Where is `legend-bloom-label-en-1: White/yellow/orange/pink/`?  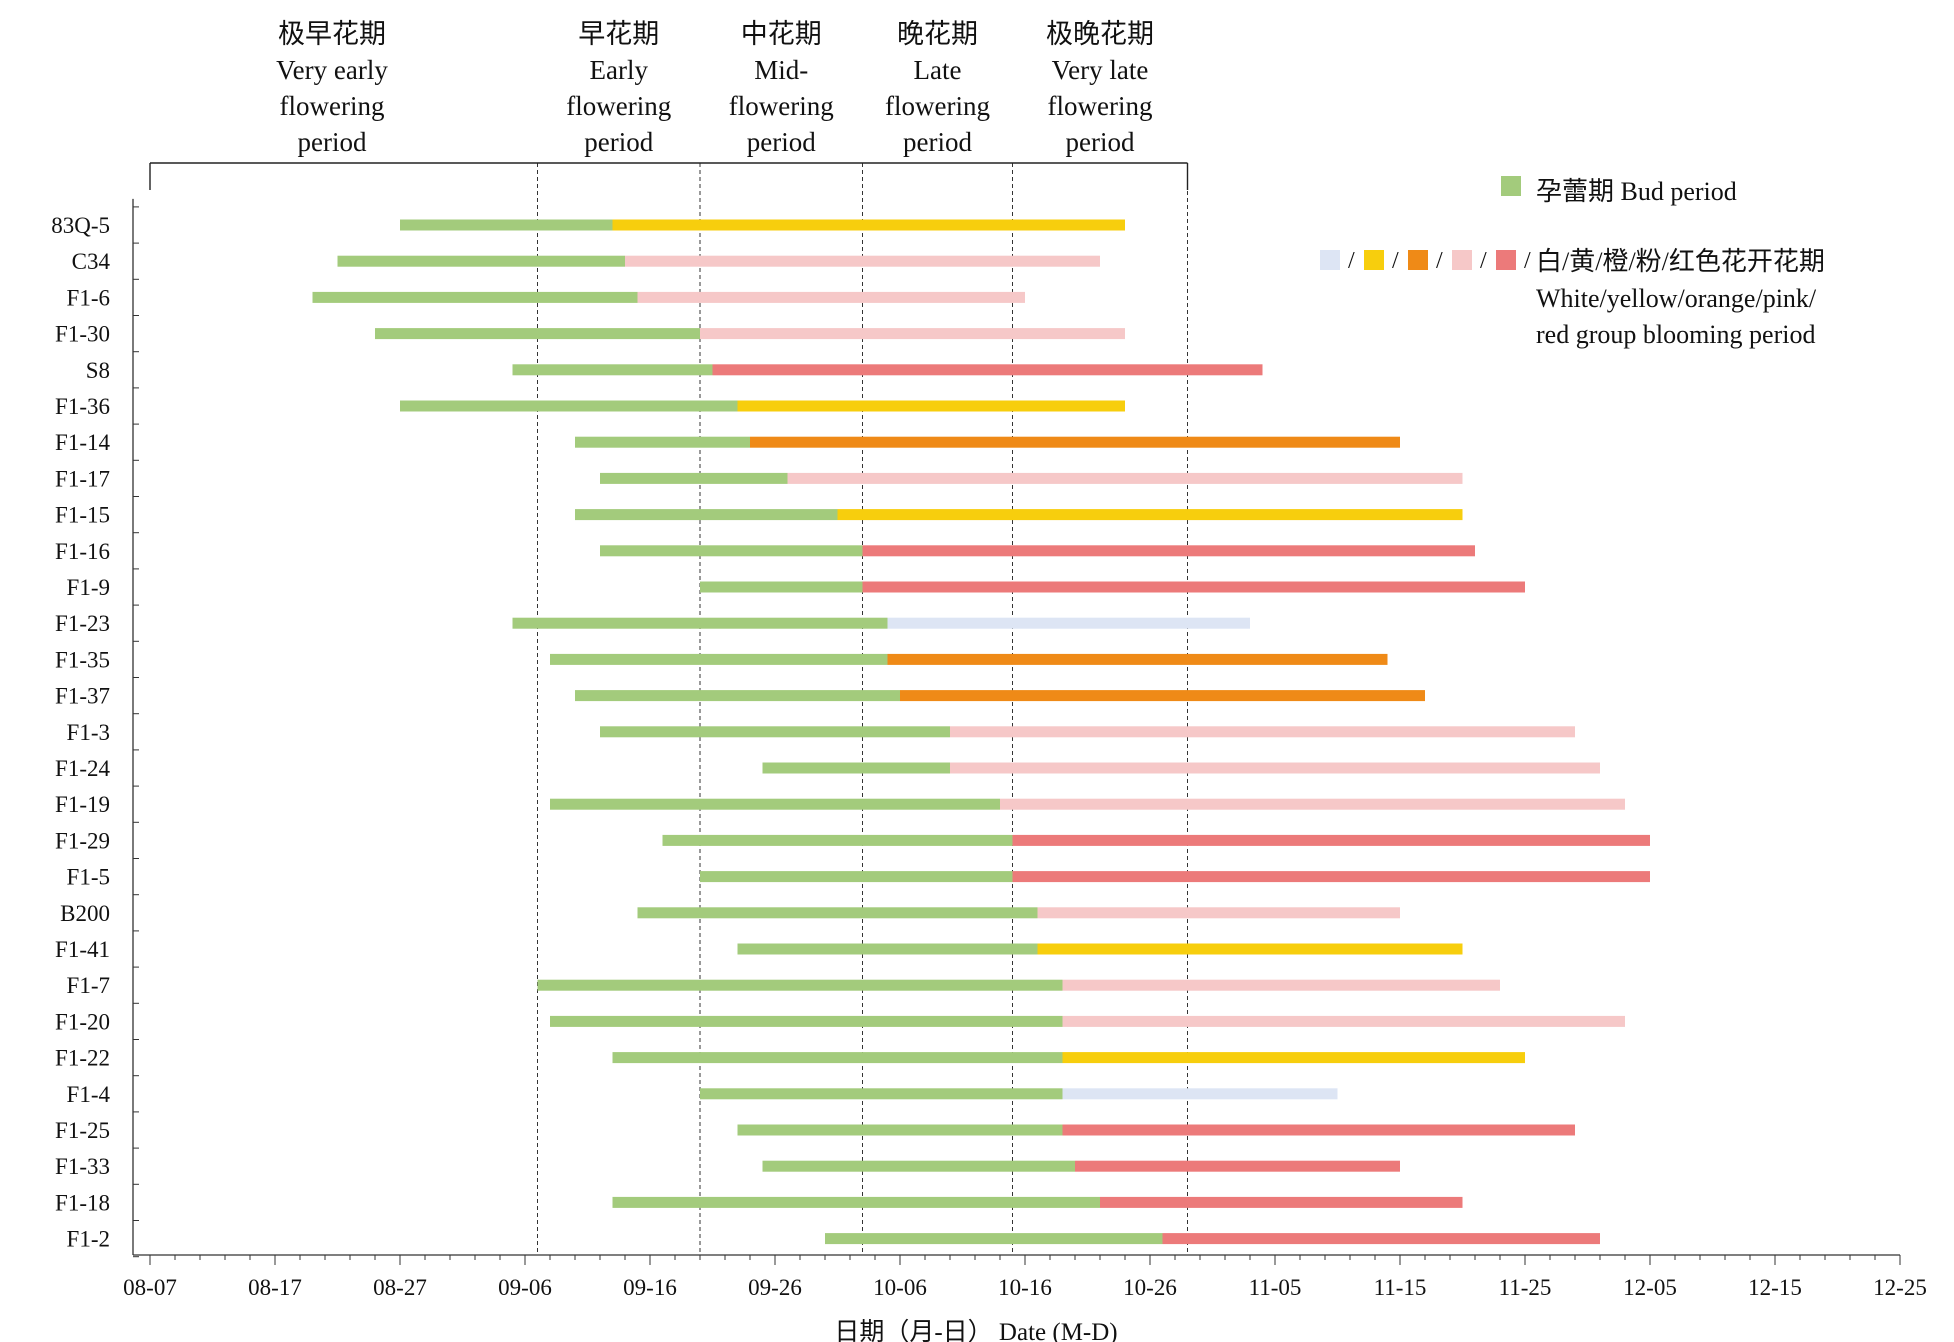
legend-bloom-label-en-1: White/yellow/orange/pink/ is located at coordinates (1676, 298).